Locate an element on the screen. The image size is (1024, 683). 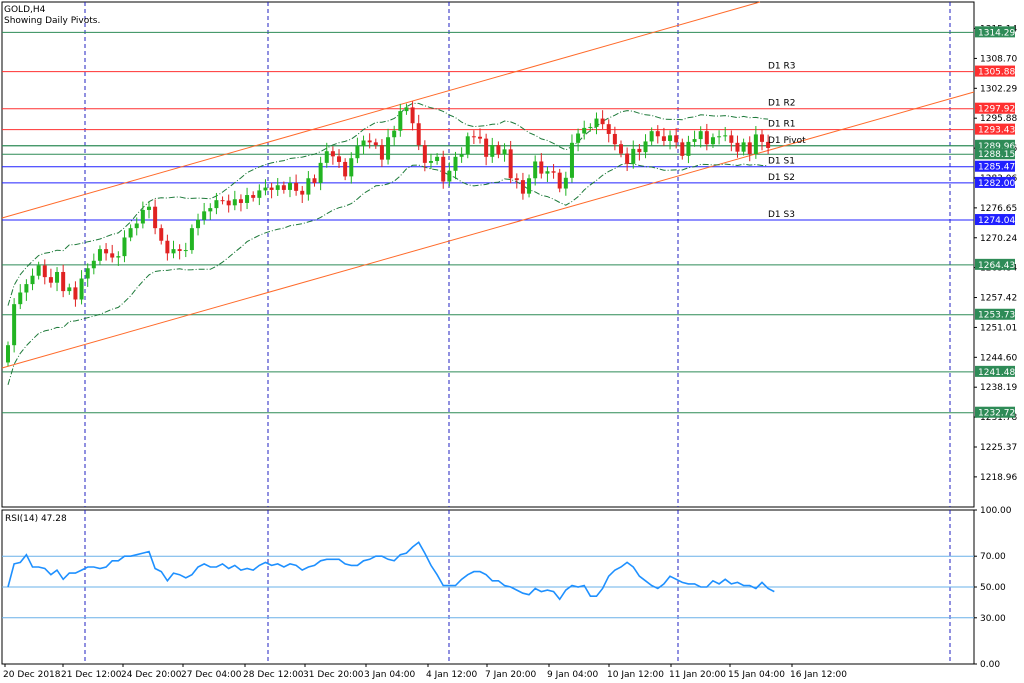
time-tick-label: 16 Jan 12:00 is located at coordinates (818, 675).